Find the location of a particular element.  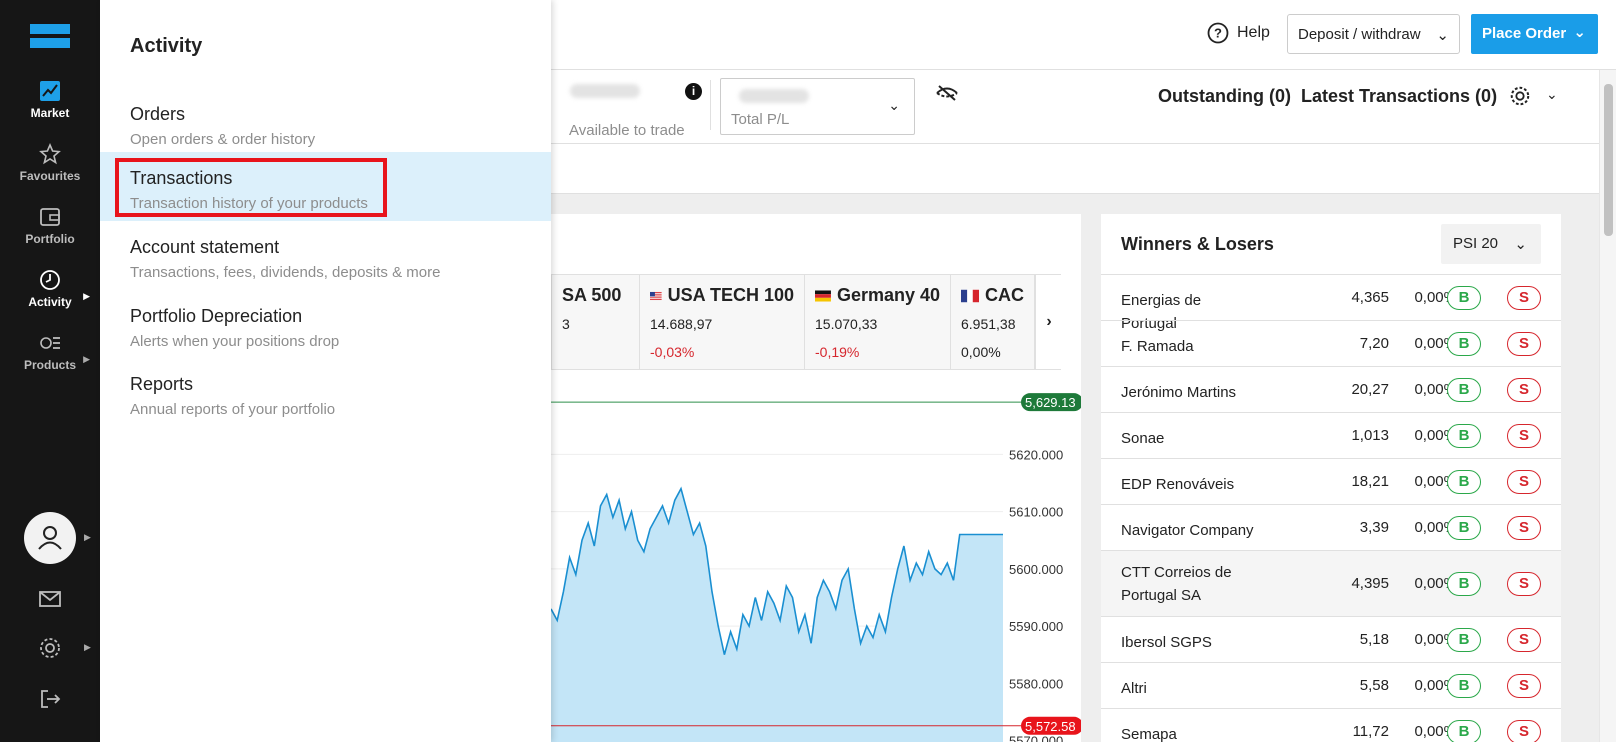

table-row: Ibersol SGPS 5,18 0,00% B S is located at coordinates (1331, 639).